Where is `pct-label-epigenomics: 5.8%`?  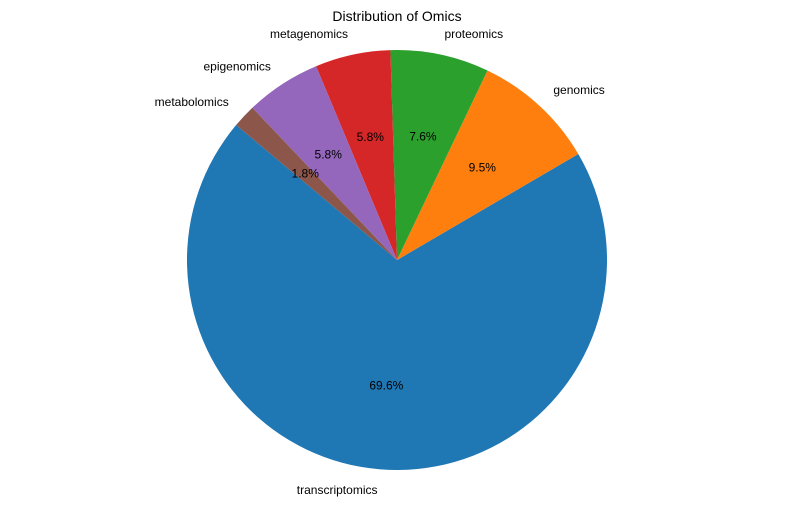
pct-label-epigenomics: 5.8% is located at coordinates (329, 154).